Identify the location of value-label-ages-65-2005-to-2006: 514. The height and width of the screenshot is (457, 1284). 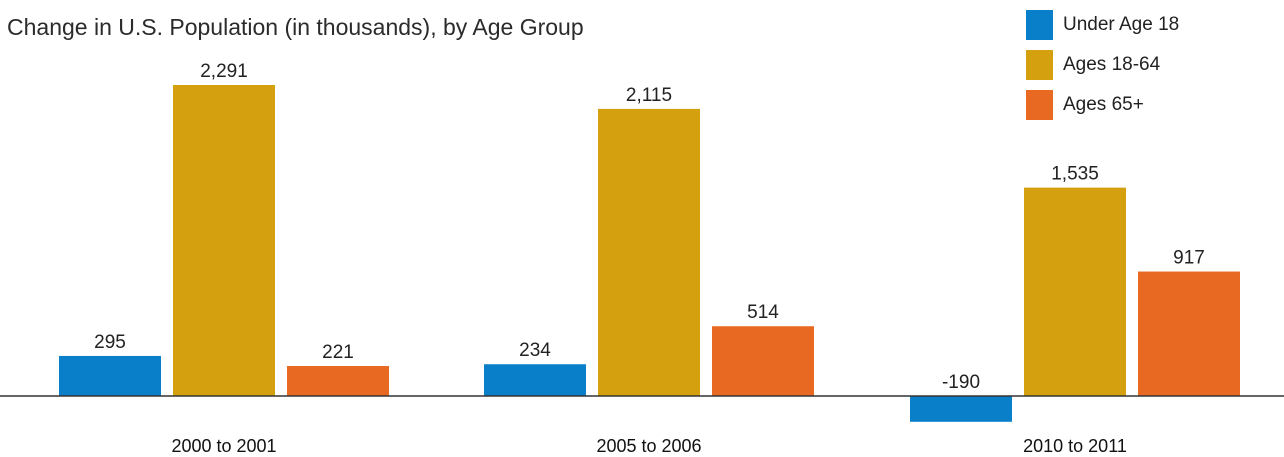
(763, 312).